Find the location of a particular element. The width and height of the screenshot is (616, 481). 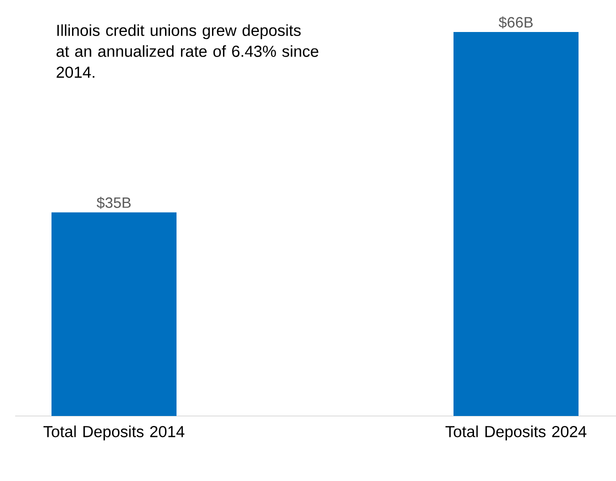

annotation: Illinois credit unions grew deposits at an annualized rate of 6.43% since 2014. is located at coordinates (187, 51).